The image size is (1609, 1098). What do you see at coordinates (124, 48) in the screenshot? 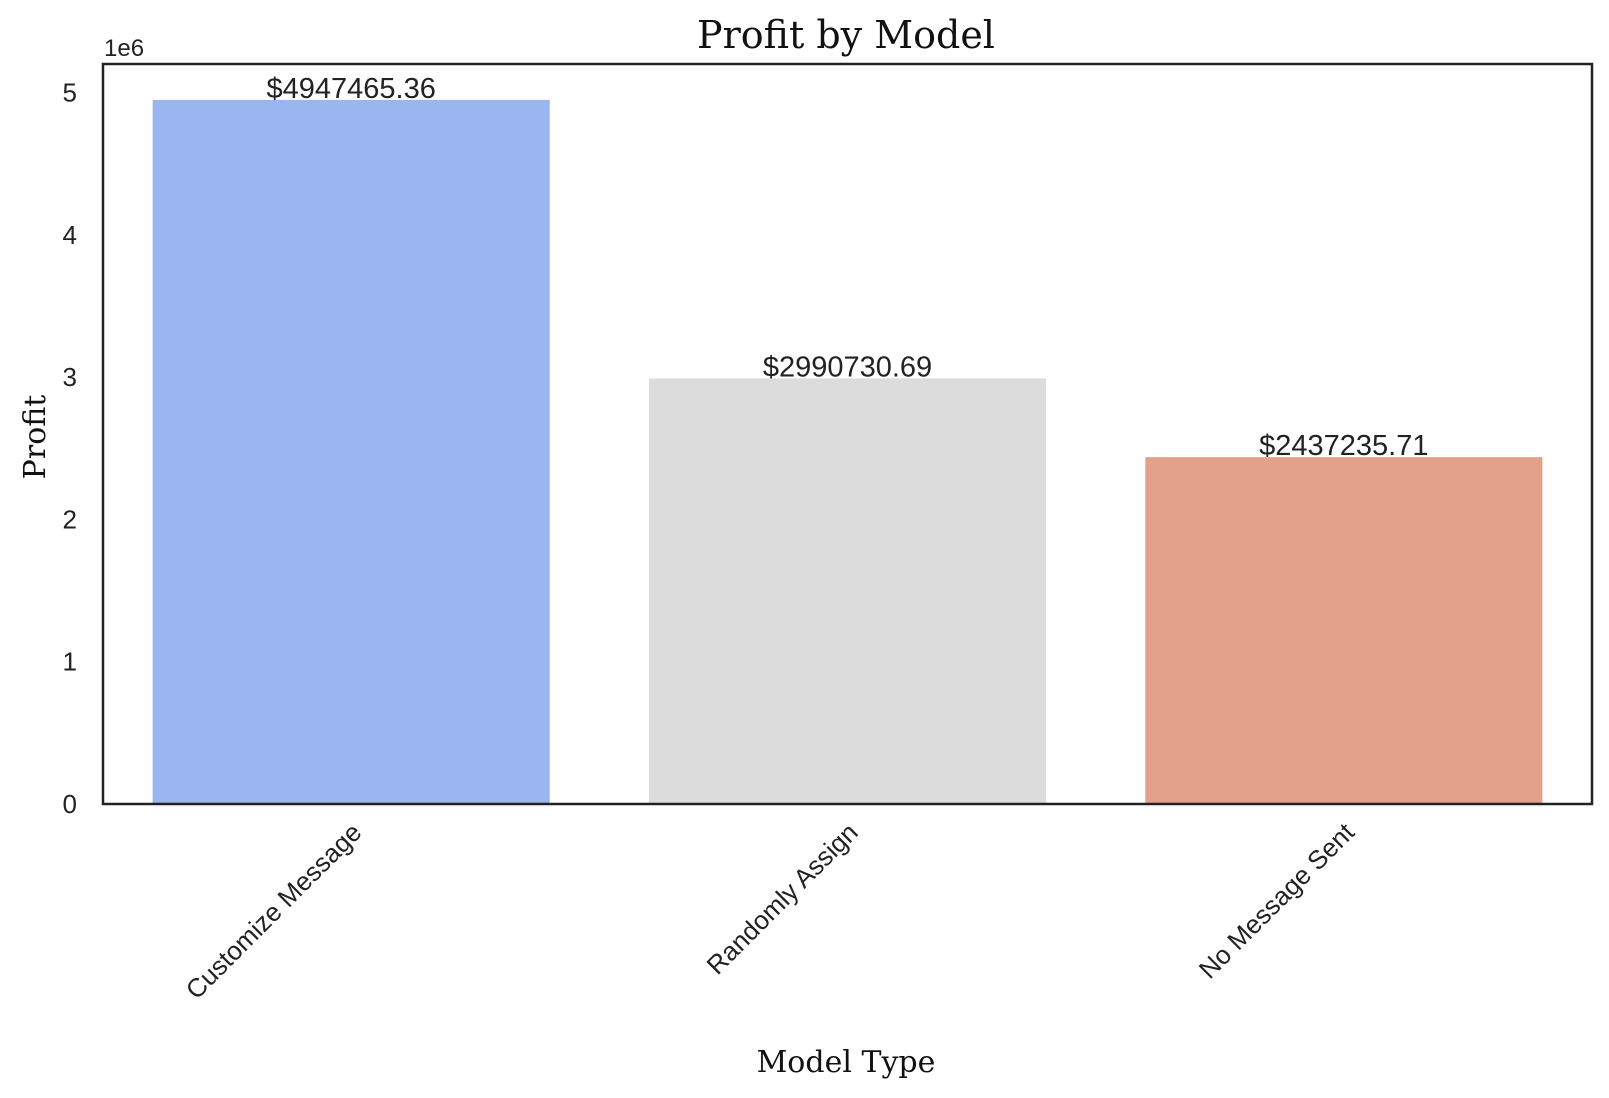
I see `y-offset-label: 1e6` at bounding box center [124, 48].